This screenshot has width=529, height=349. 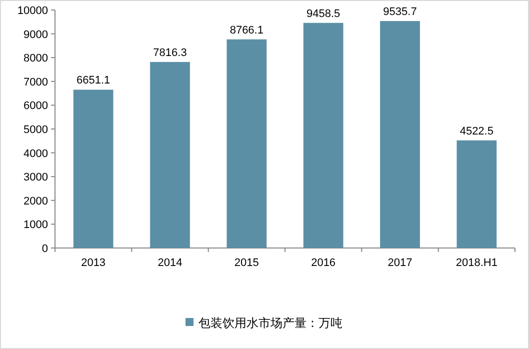 I want to click on y-tick-label: 10000, so click(x=32, y=11).